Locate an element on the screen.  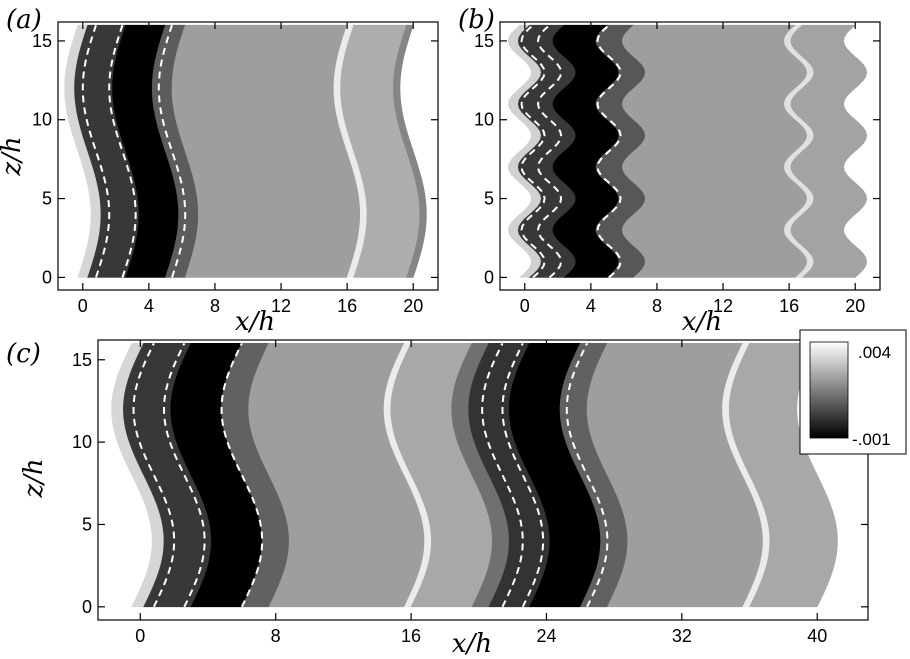
panel-label-a: (a) is located at coordinates (24, 20).